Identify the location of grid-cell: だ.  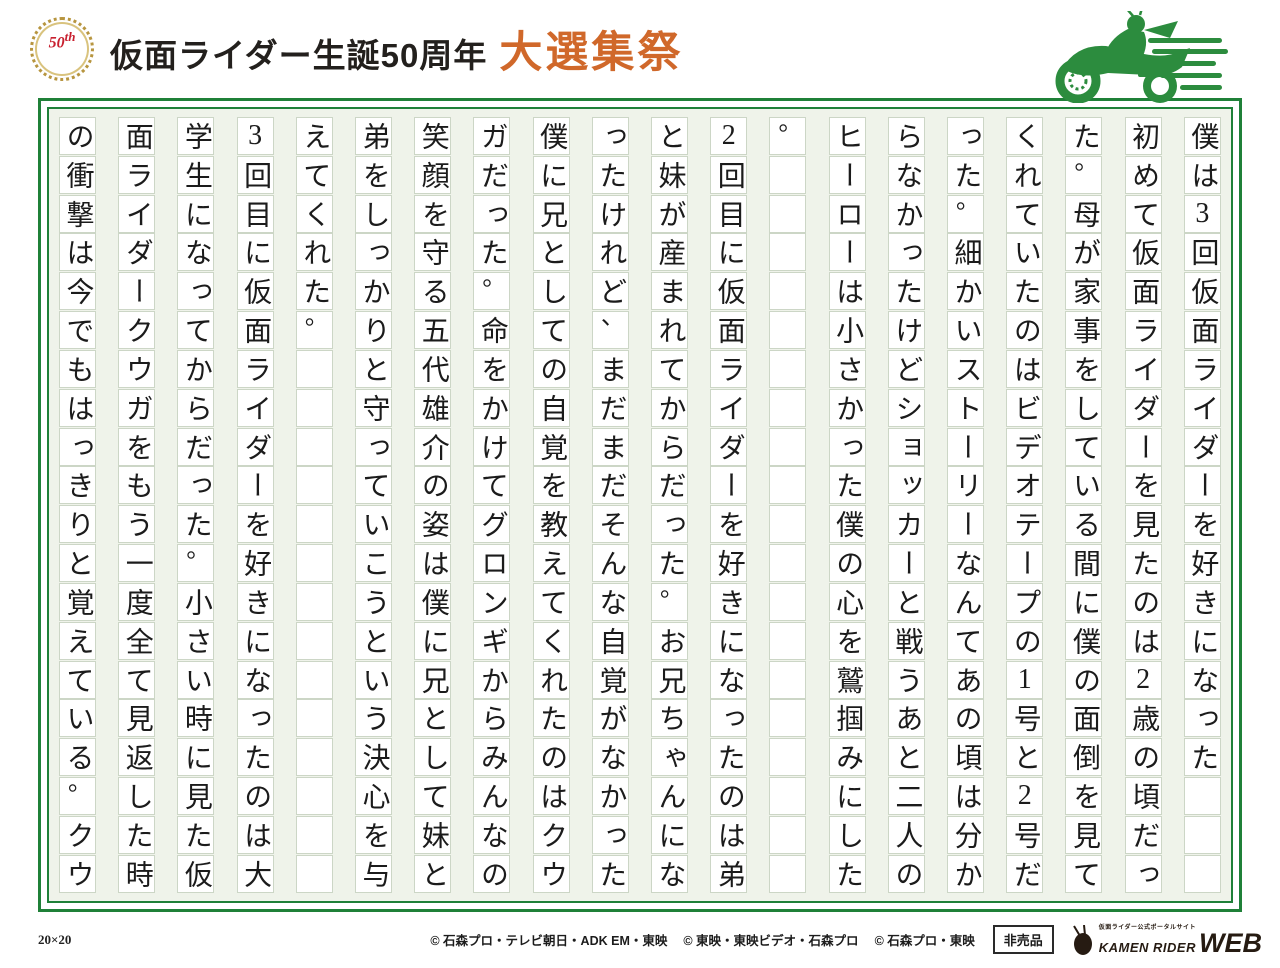
(196, 446).